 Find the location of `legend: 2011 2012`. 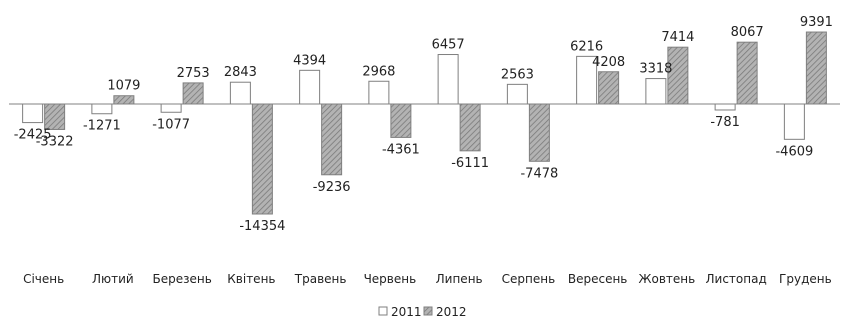

legend: 2011 2012 is located at coordinates (422, 312).